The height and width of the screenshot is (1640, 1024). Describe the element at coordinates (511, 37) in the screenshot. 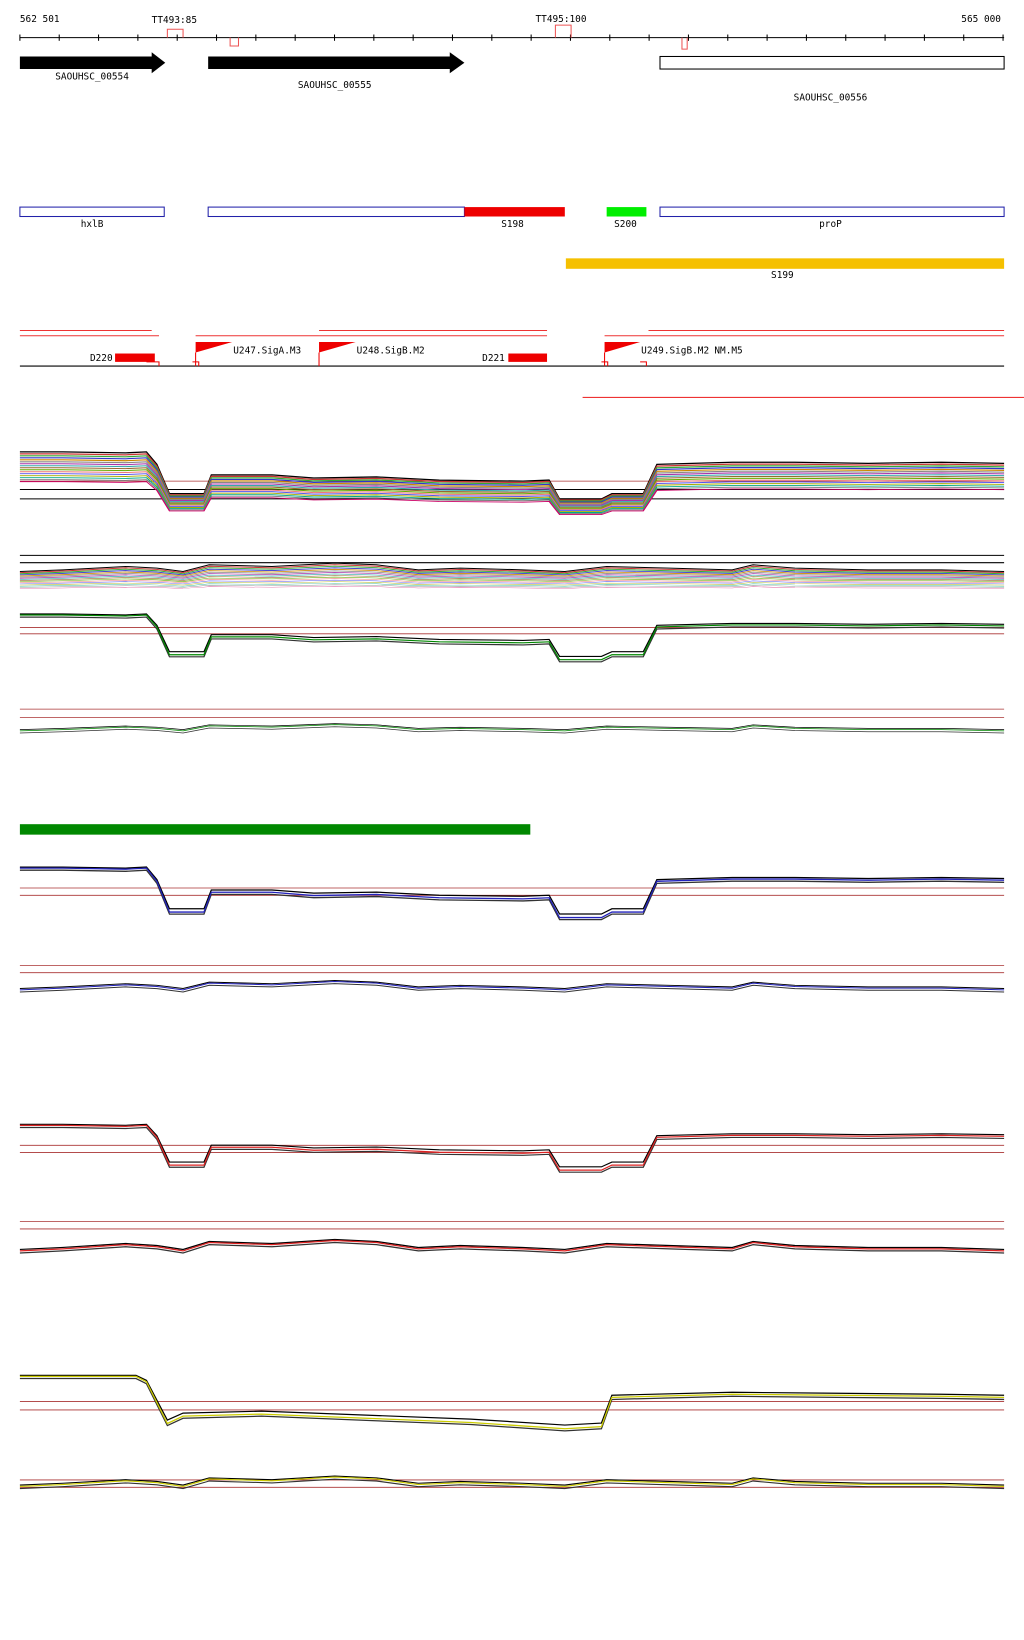

I see `ruler-ticks` at that location.